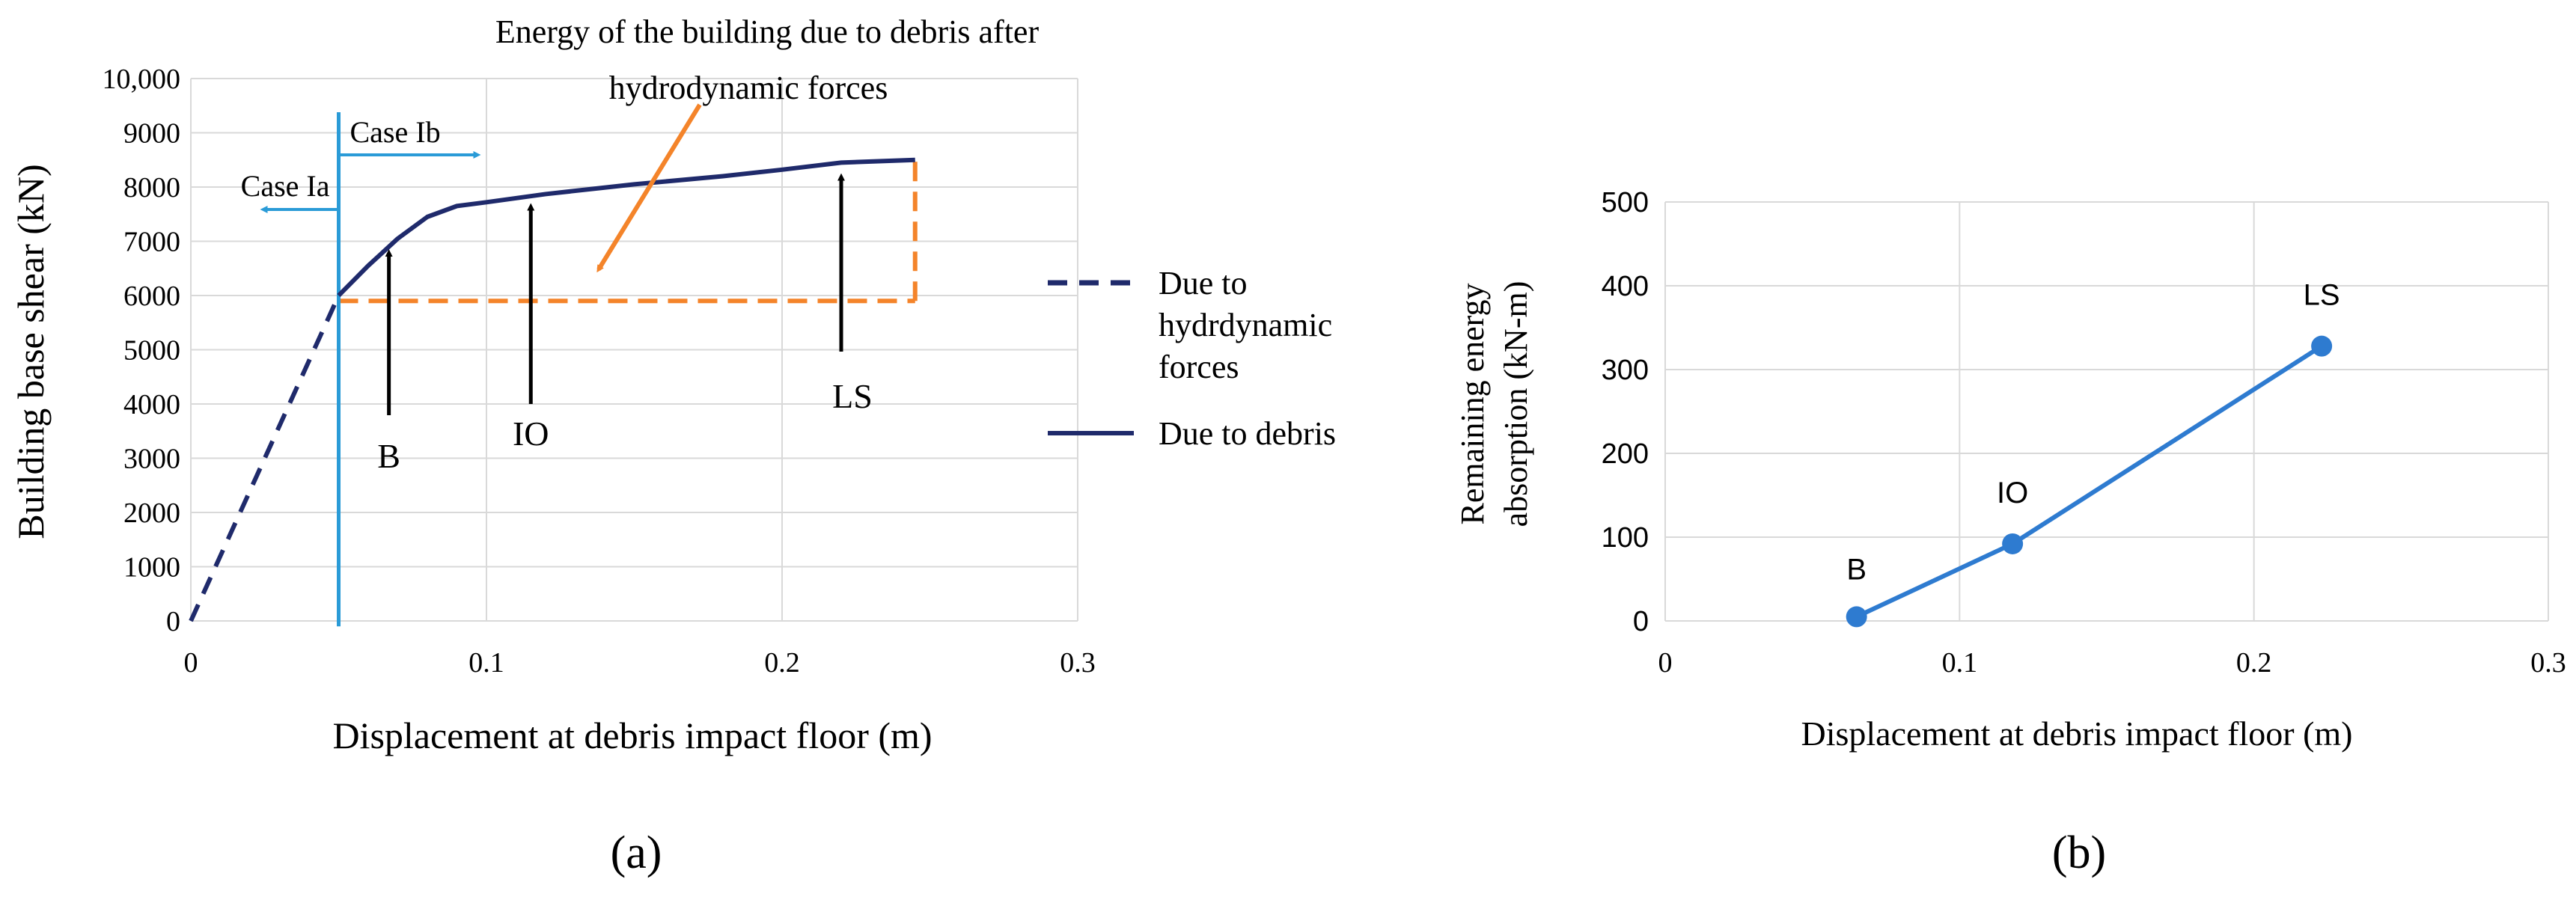 The image size is (2576, 897). Describe the element at coordinates (1494, 404) in the screenshot. I see `chart-b-y-axis-label: Remaining energy absorption (kN-m)` at that location.